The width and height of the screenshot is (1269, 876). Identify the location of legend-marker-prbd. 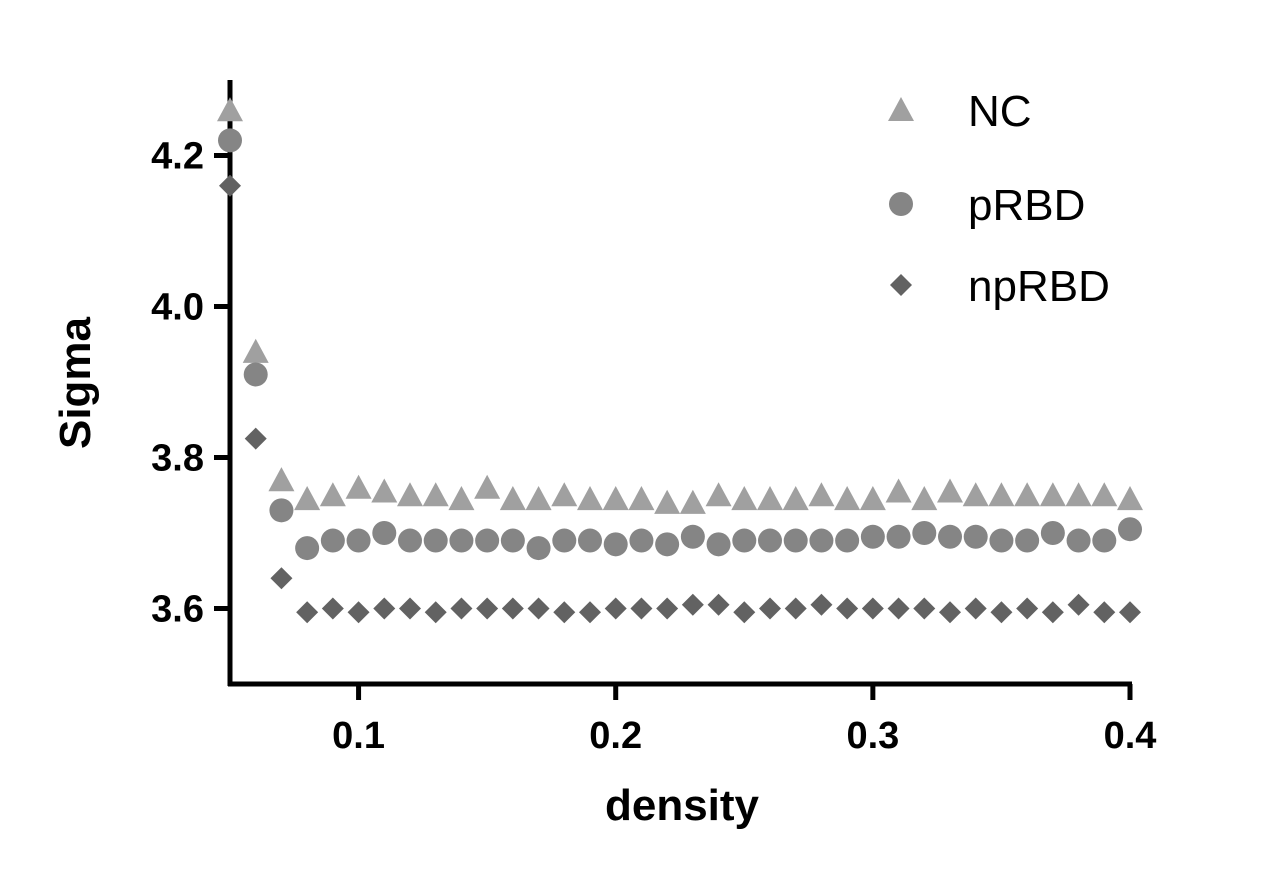
(901, 204).